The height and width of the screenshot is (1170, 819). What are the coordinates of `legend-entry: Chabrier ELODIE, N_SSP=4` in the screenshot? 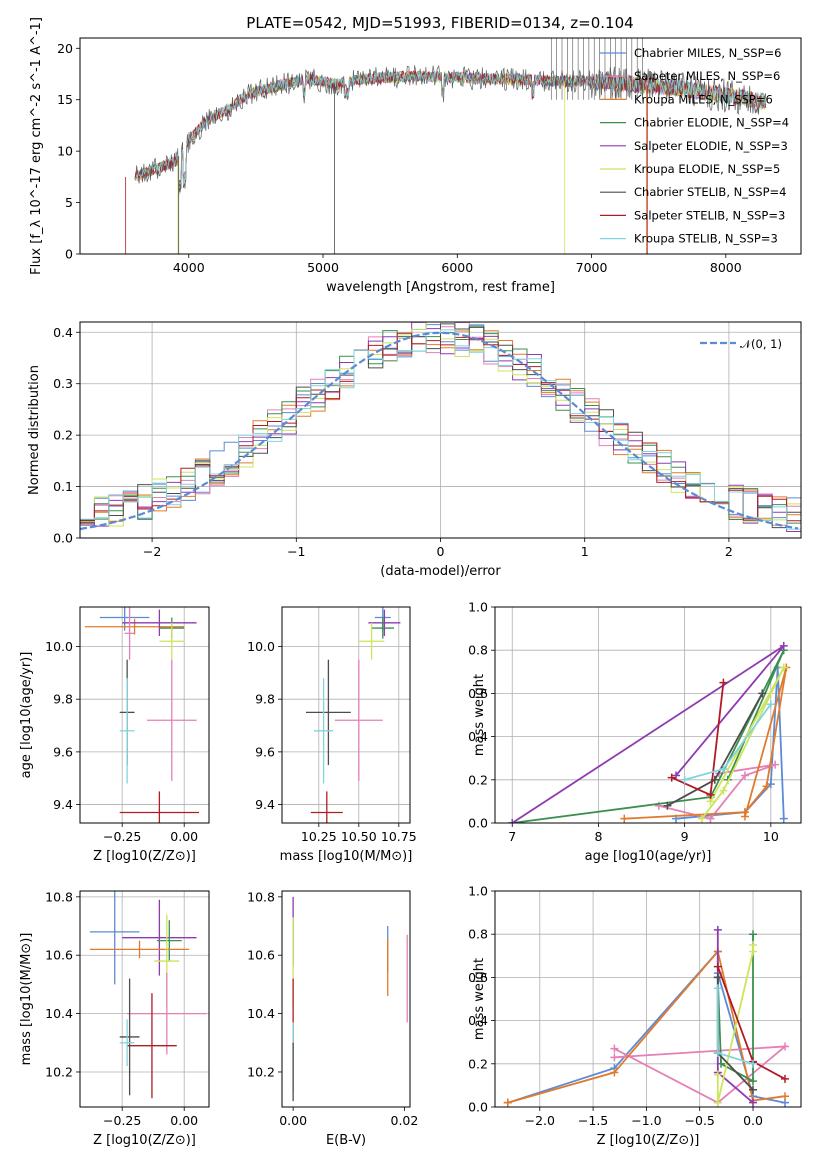 It's located at (711, 123).